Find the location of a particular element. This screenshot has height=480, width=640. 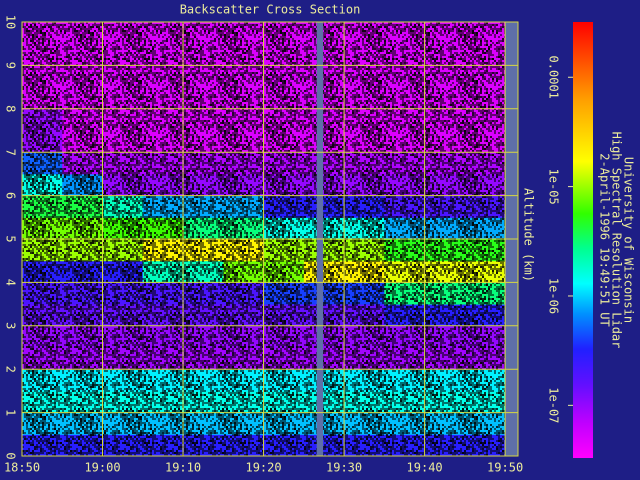

annotation: High Spectral Resolution Lidar is located at coordinates (617, 240).